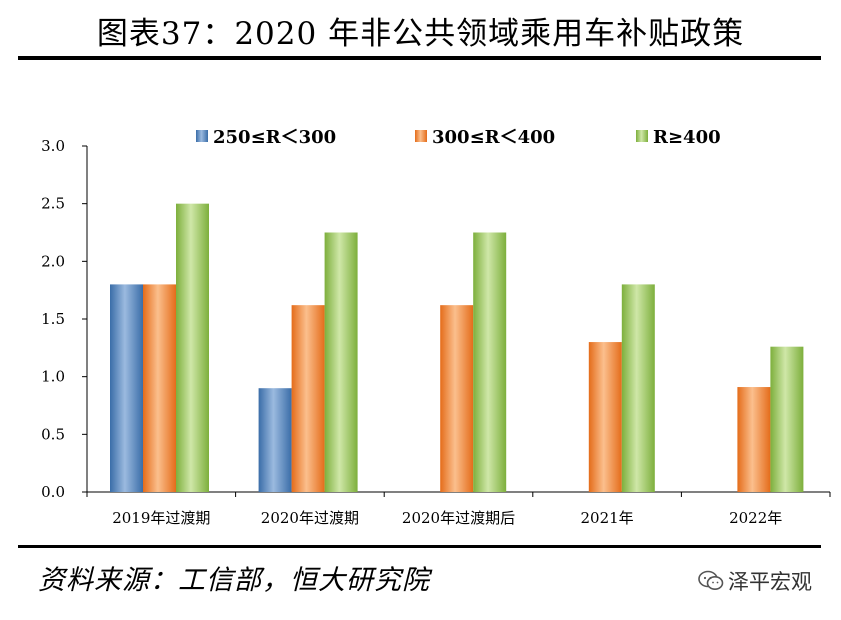 The height and width of the screenshot is (620, 841). What do you see at coordinates (419, 58) in the screenshot?
I see `top-divider` at bounding box center [419, 58].